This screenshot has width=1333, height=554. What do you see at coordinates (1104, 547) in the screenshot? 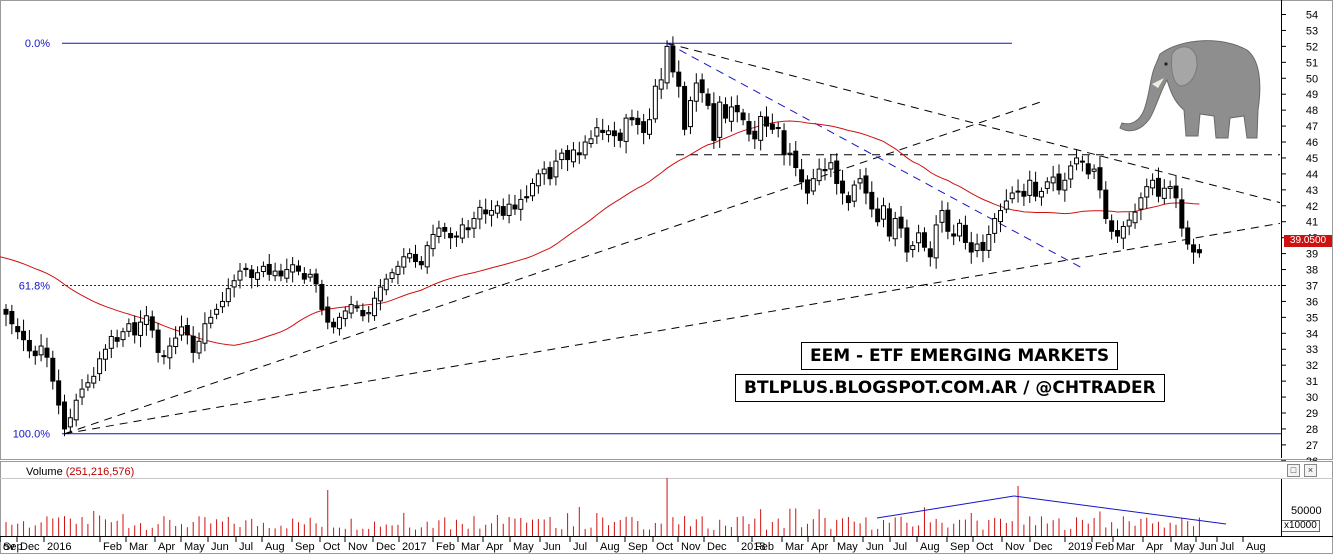
I see `time-axis-label: Feb` at bounding box center [1104, 547].